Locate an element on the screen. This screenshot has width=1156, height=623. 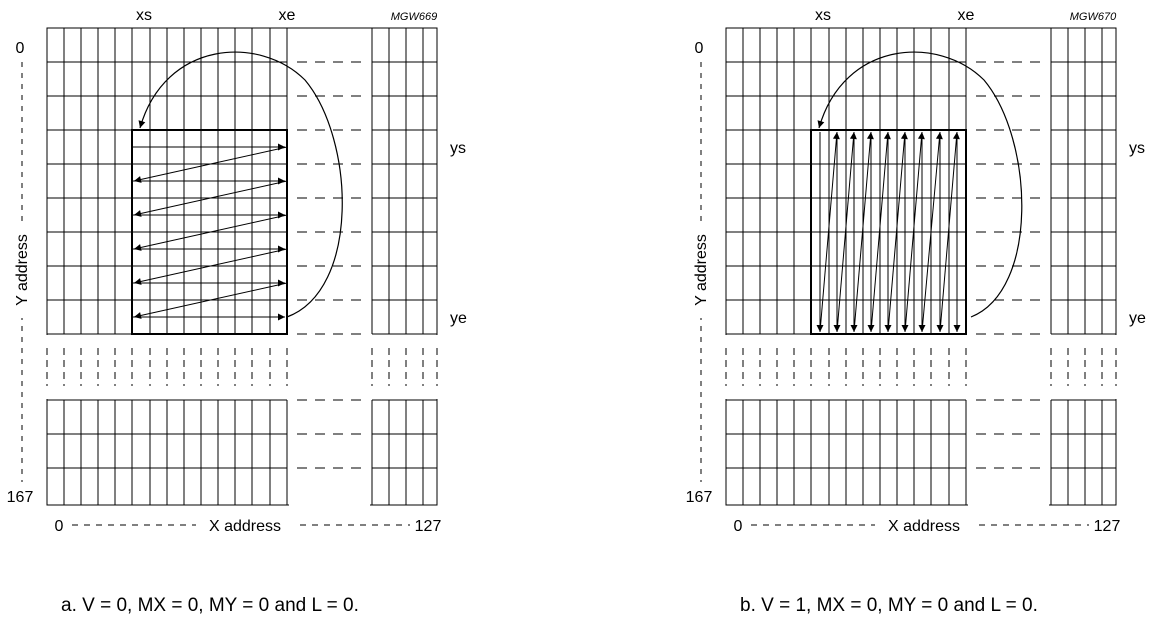
x-left-label-a: 0 is located at coordinates (59, 526).